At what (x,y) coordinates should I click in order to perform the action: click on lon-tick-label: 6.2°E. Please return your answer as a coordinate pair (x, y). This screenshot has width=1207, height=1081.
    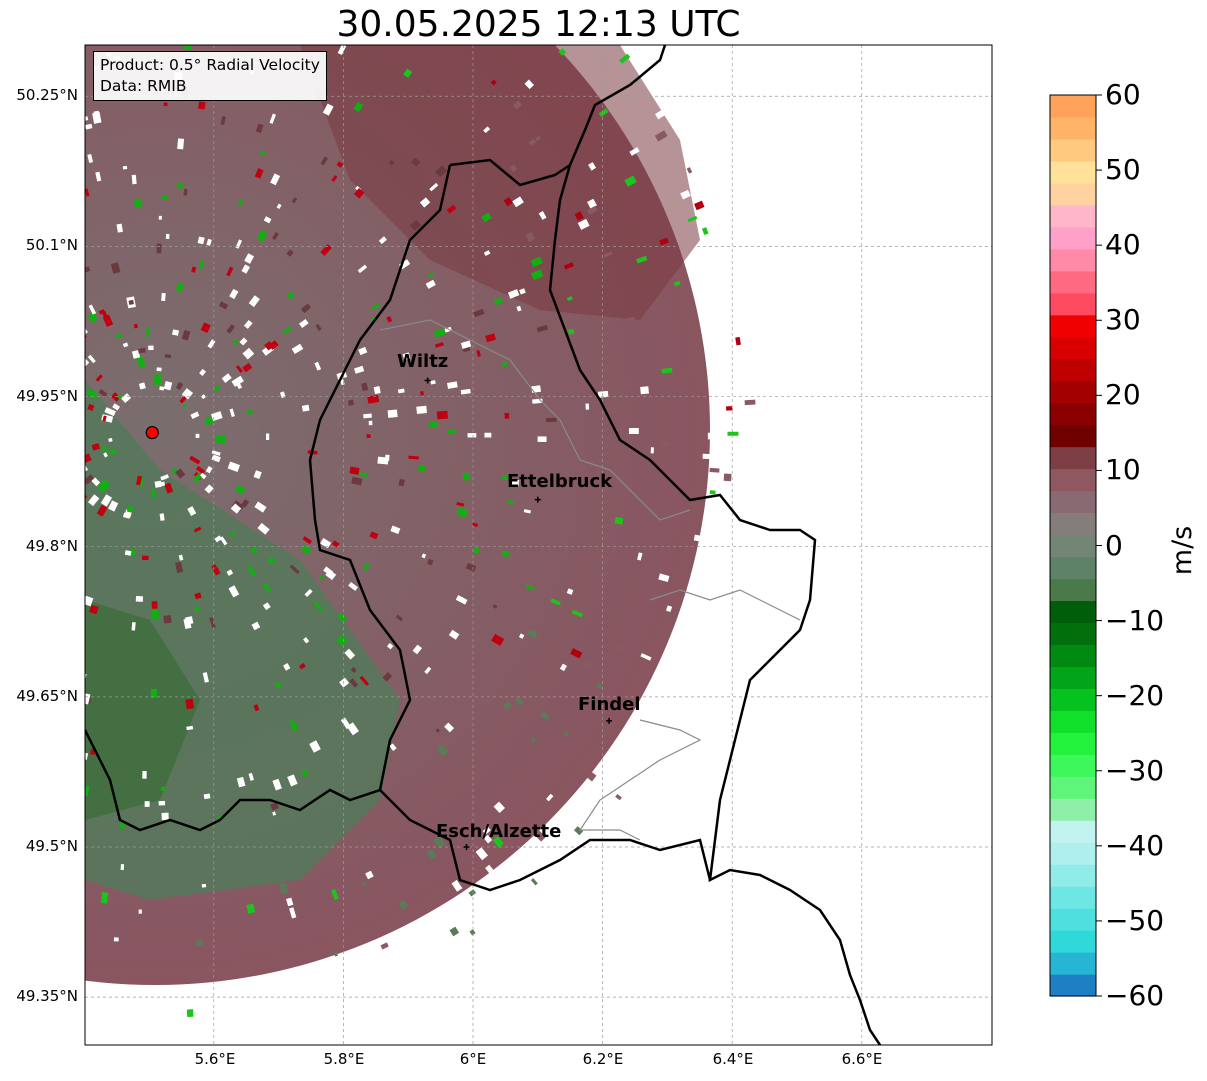
    Looking at the image, I should click on (603, 1059).